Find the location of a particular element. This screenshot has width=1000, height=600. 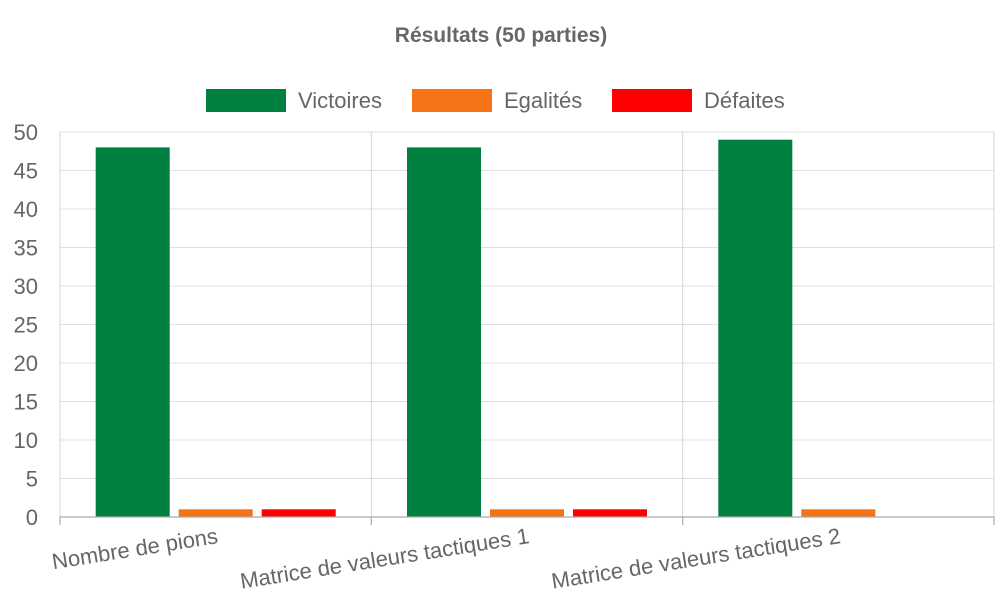

y-axis-ticks: 0 5 10 15 20 25 30 35 40 45 50 is located at coordinates (26, 325).